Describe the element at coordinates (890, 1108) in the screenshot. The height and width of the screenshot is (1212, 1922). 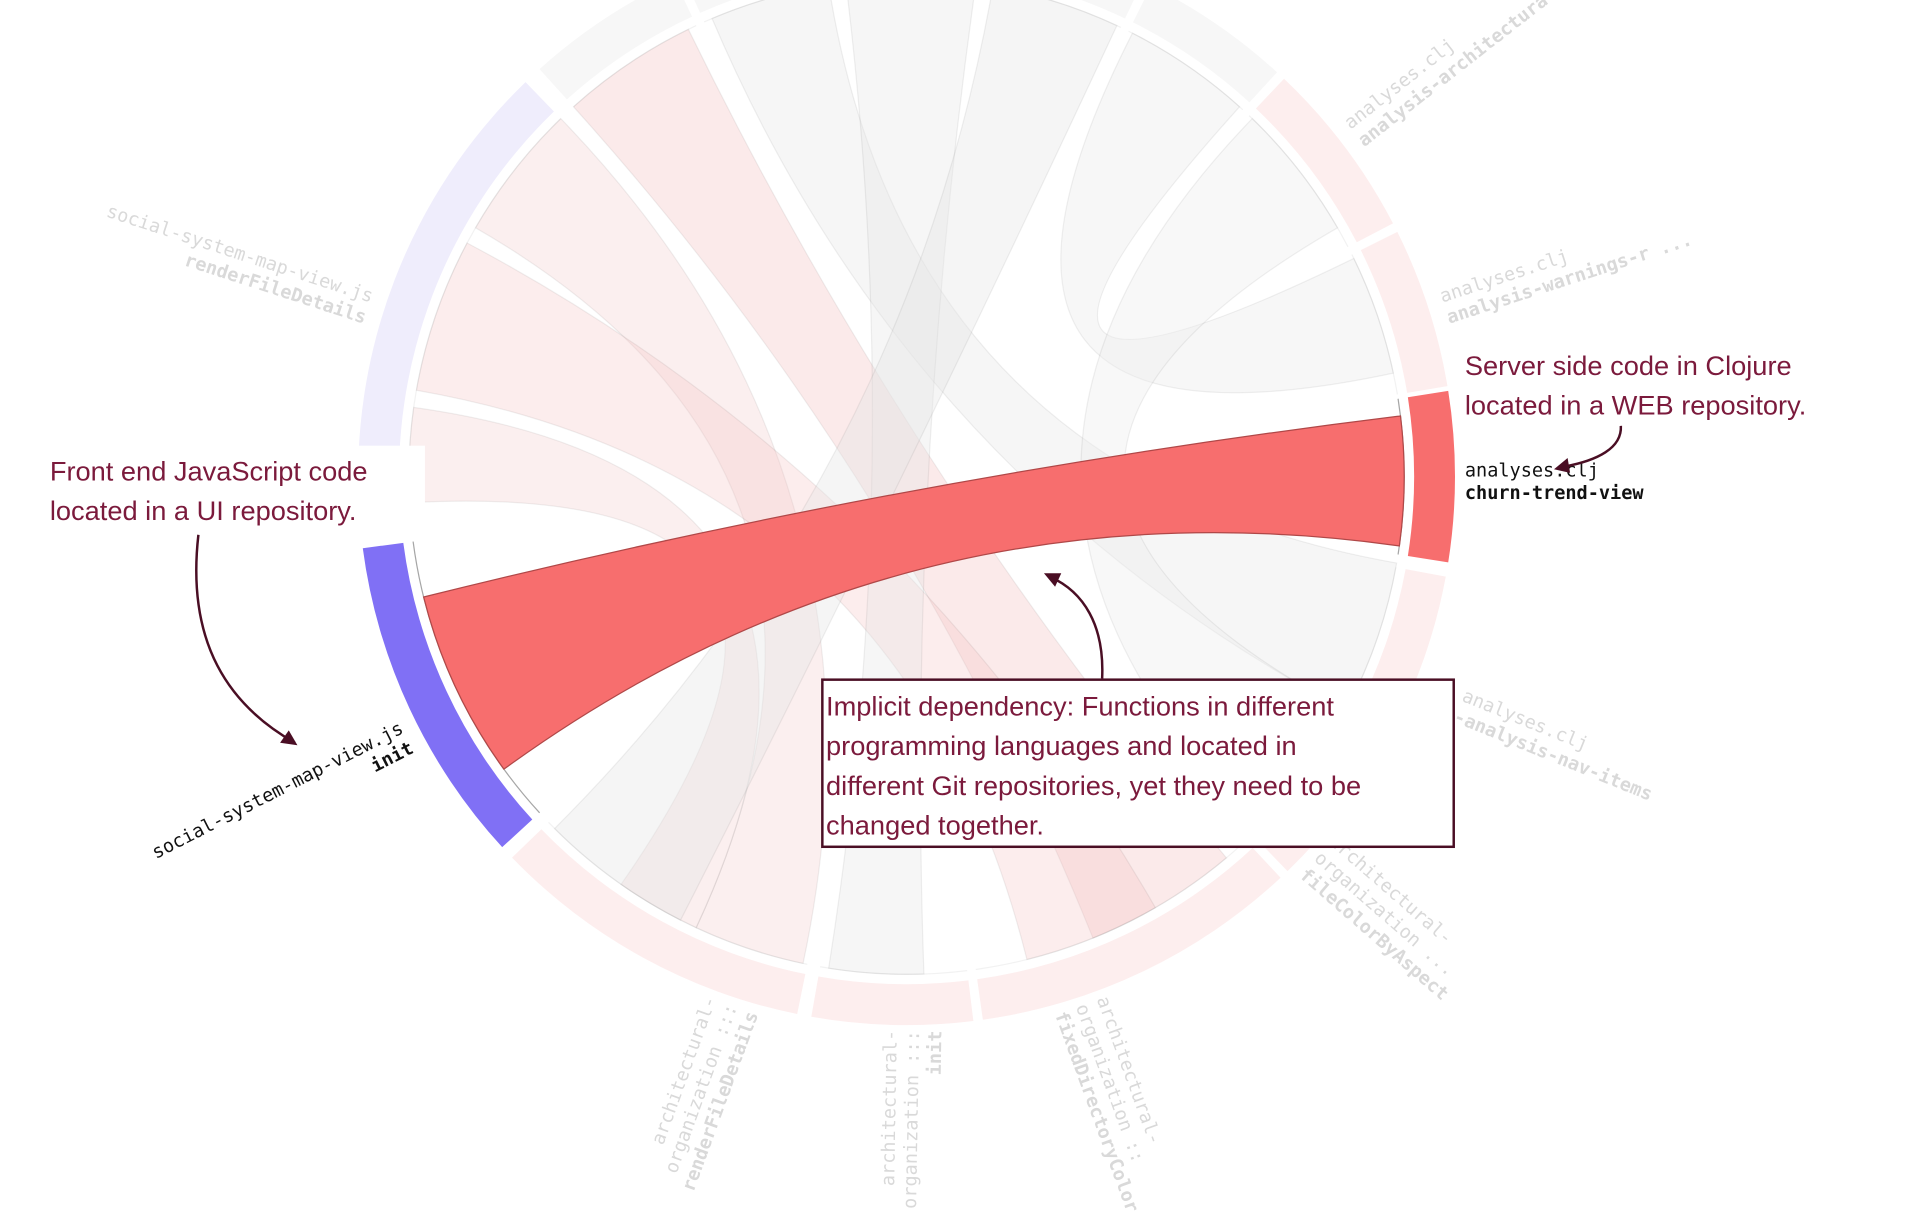
I see `label-file-line: architectural-` at that location.